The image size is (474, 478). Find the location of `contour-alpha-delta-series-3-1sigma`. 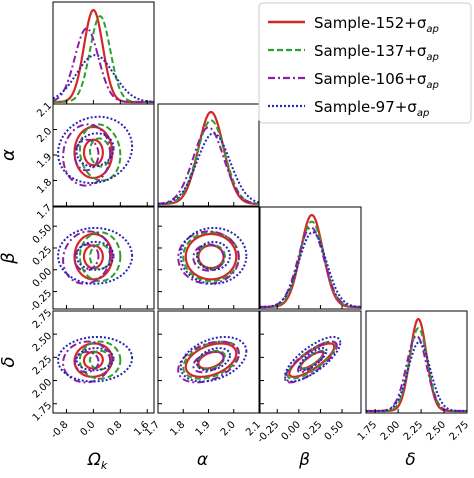

contour-alpha-delta-series-3-1sigma is located at coordinates (213, 359).